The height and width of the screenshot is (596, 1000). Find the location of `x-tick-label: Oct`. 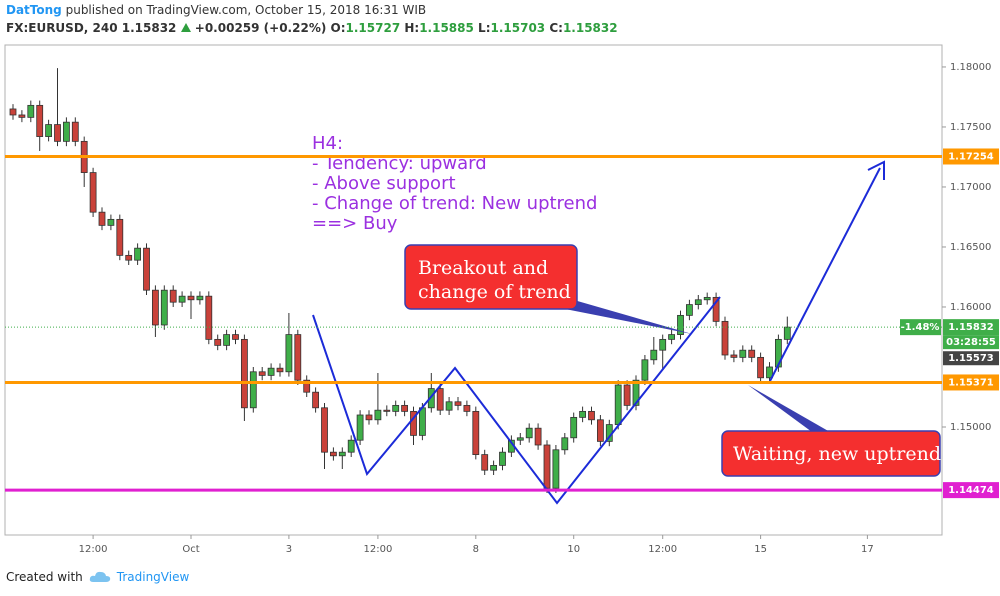

x-tick-label: Oct is located at coordinates (190, 549).